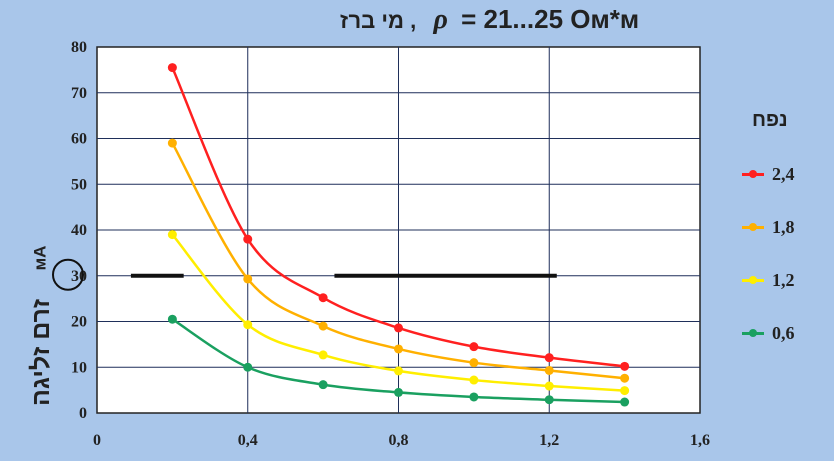  What do you see at coordinates (768, 174) in the screenshot?
I see `legend-item: 2,4` at bounding box center [768, 174].